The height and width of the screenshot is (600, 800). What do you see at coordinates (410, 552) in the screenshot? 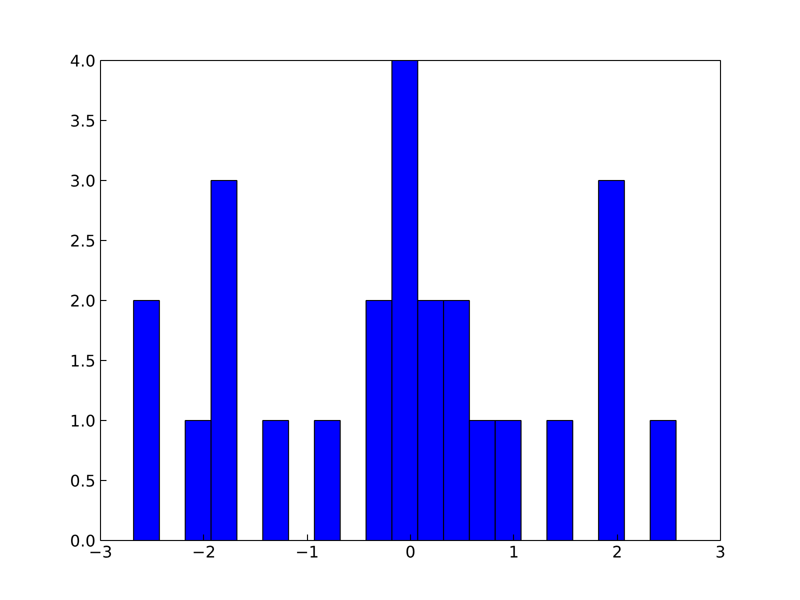
I see `x-tick-label: 0` at bounding box center [410, 552].